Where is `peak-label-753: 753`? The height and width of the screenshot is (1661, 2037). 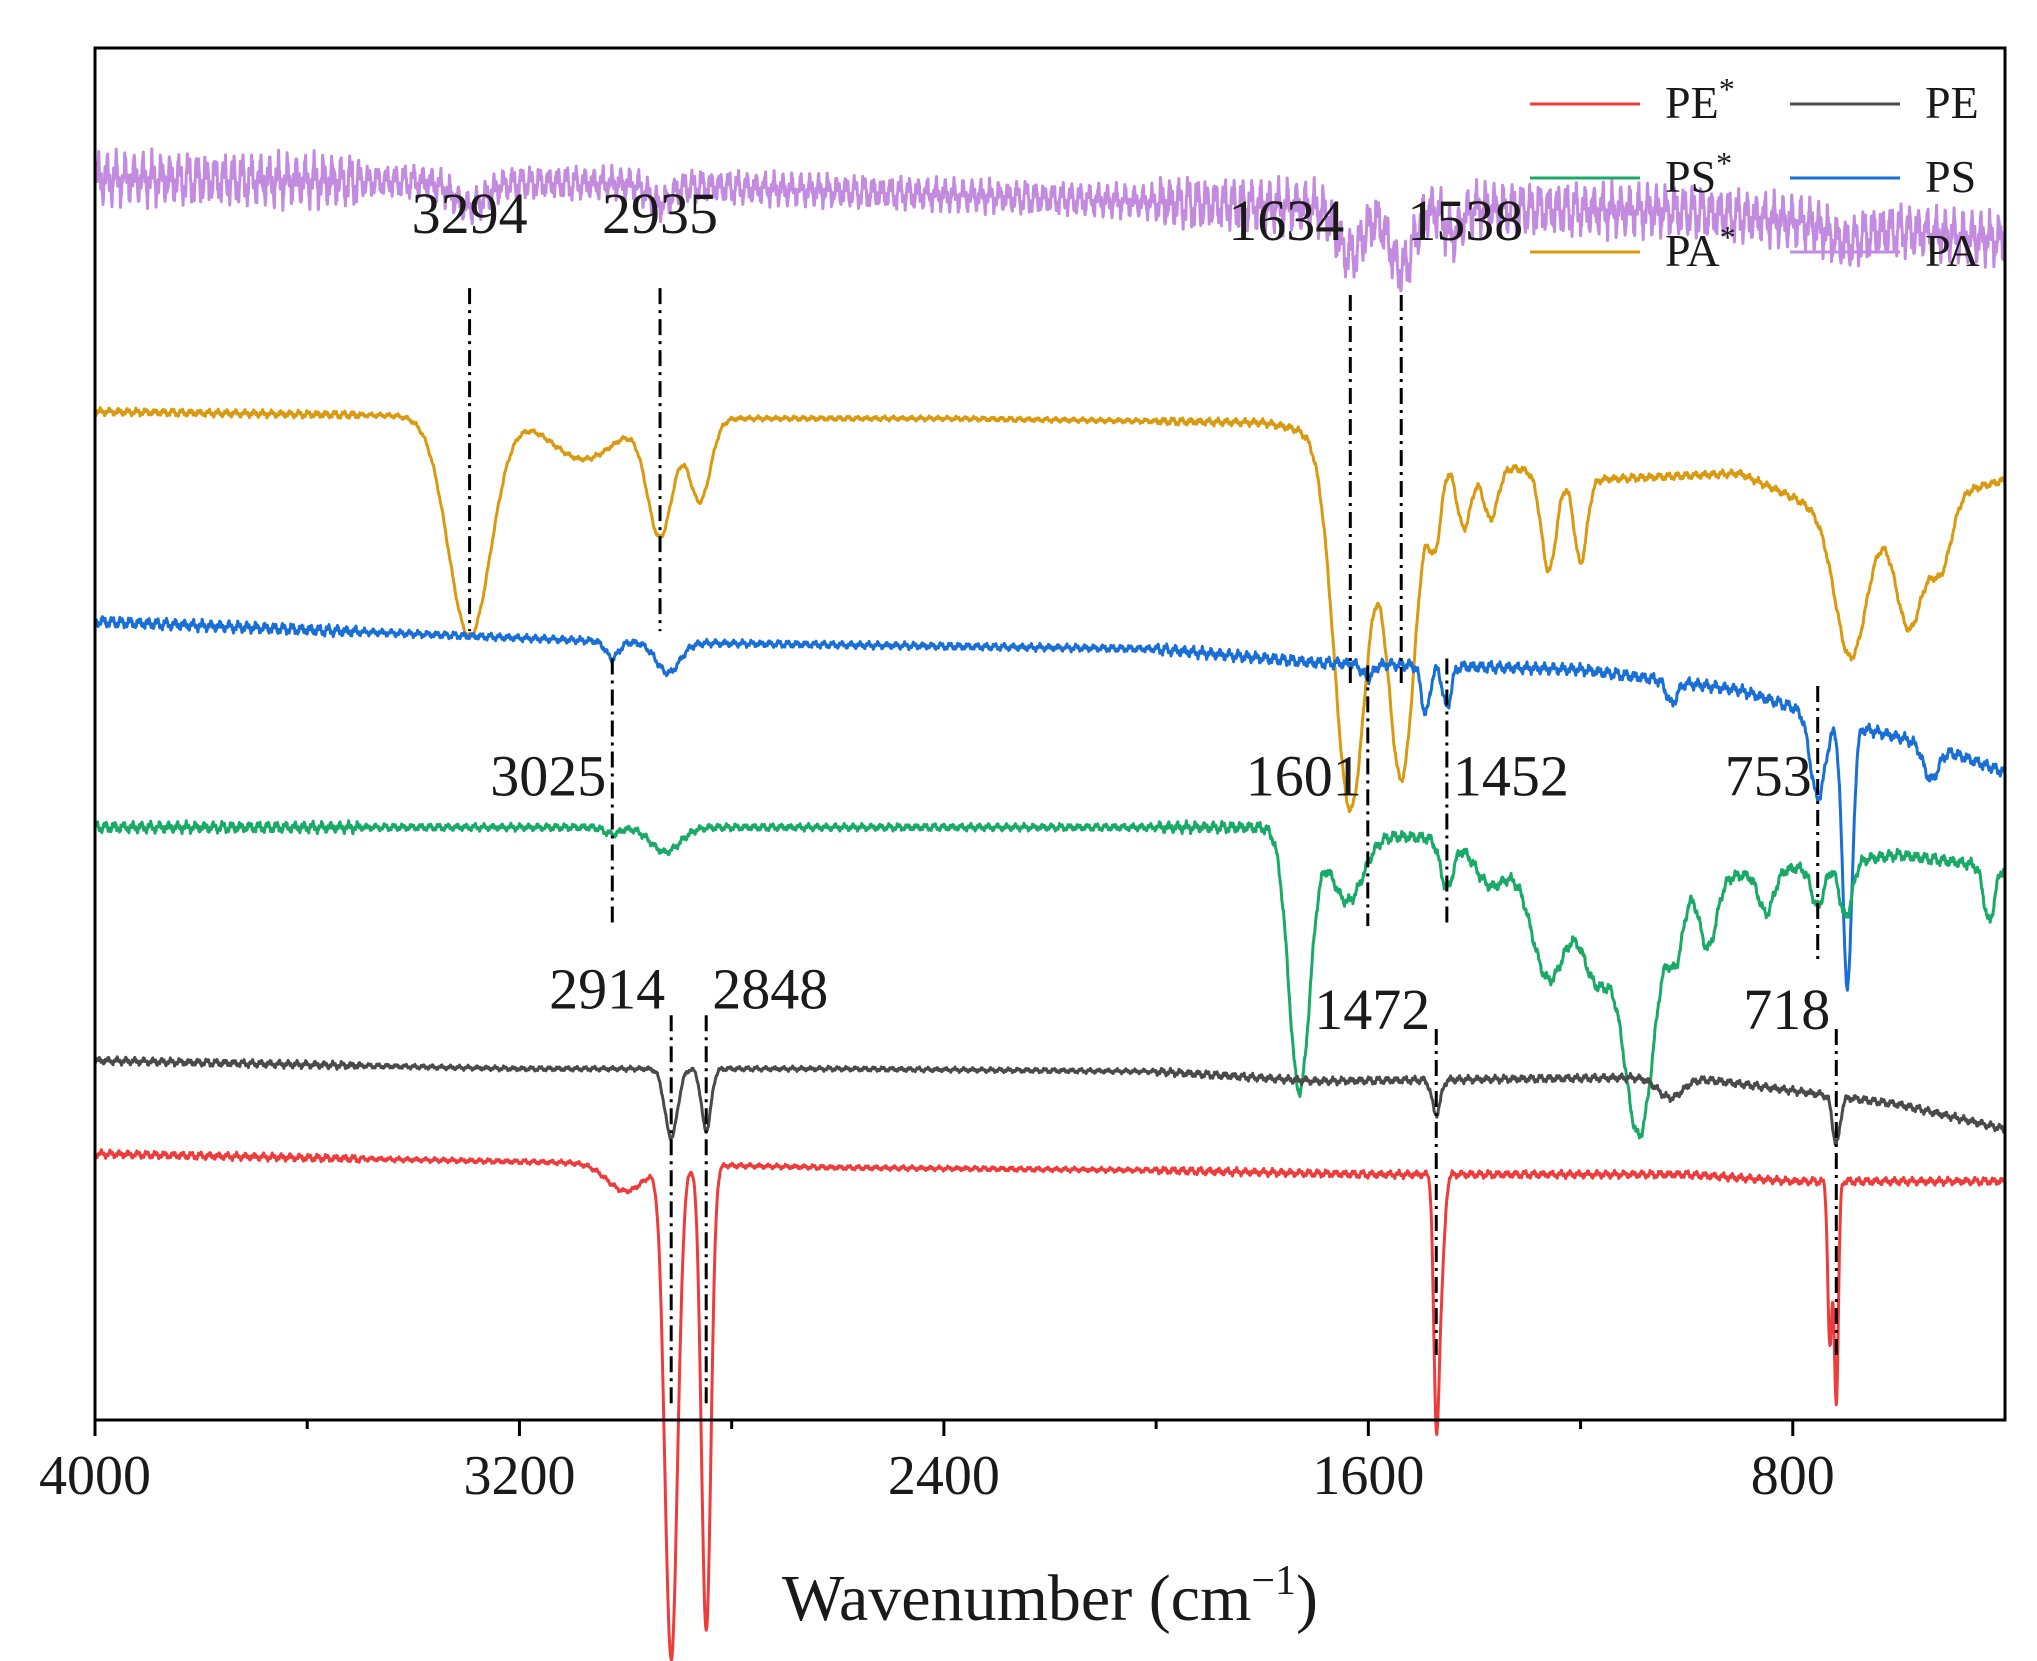 peak-label-753: 753 is located at coordinates (1768, 776).